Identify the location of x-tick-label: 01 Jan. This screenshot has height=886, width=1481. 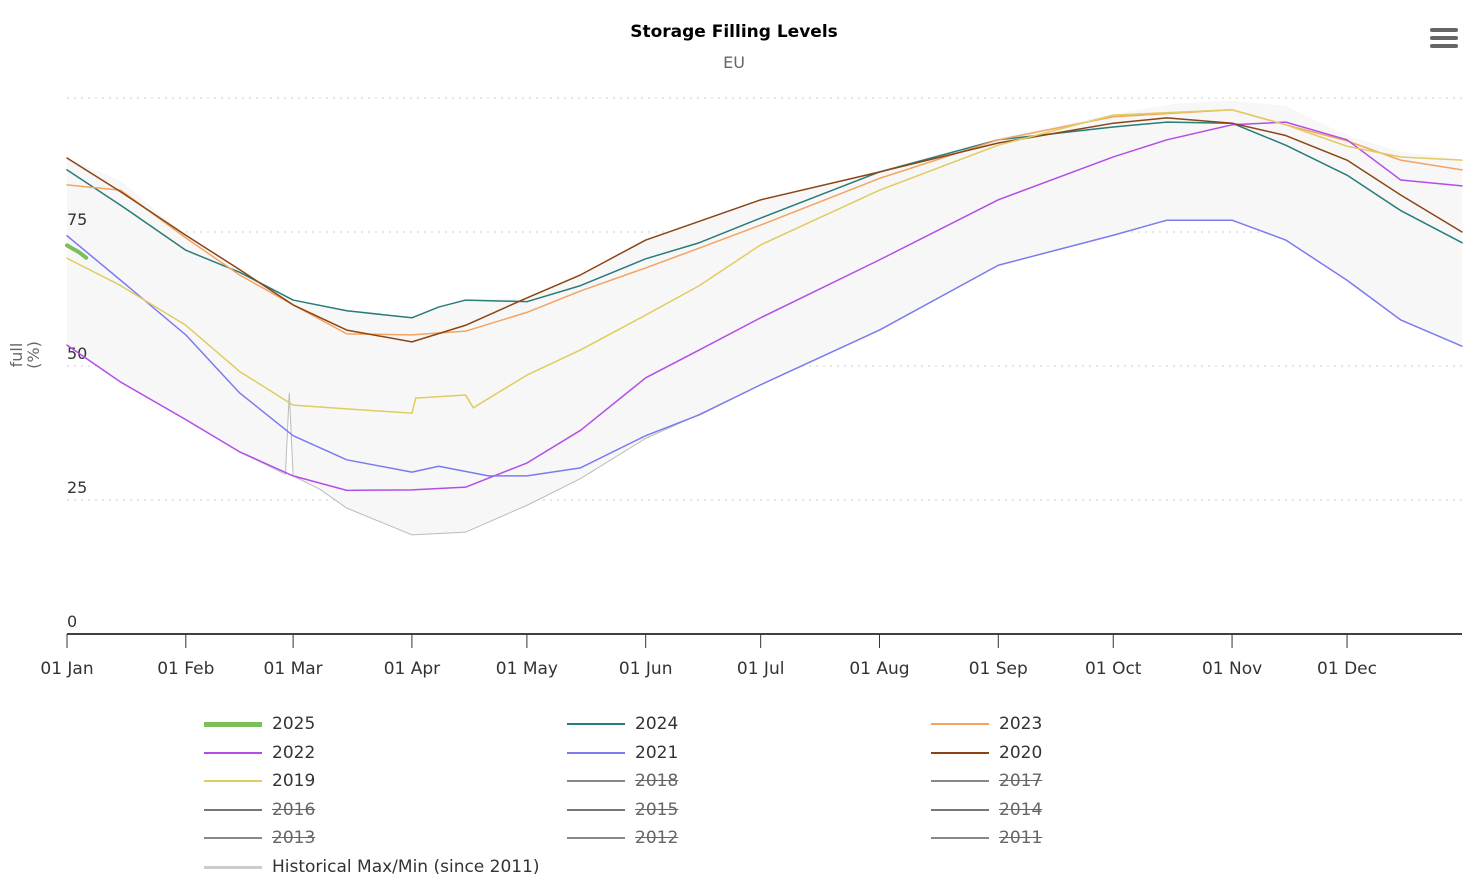
(66, 669).